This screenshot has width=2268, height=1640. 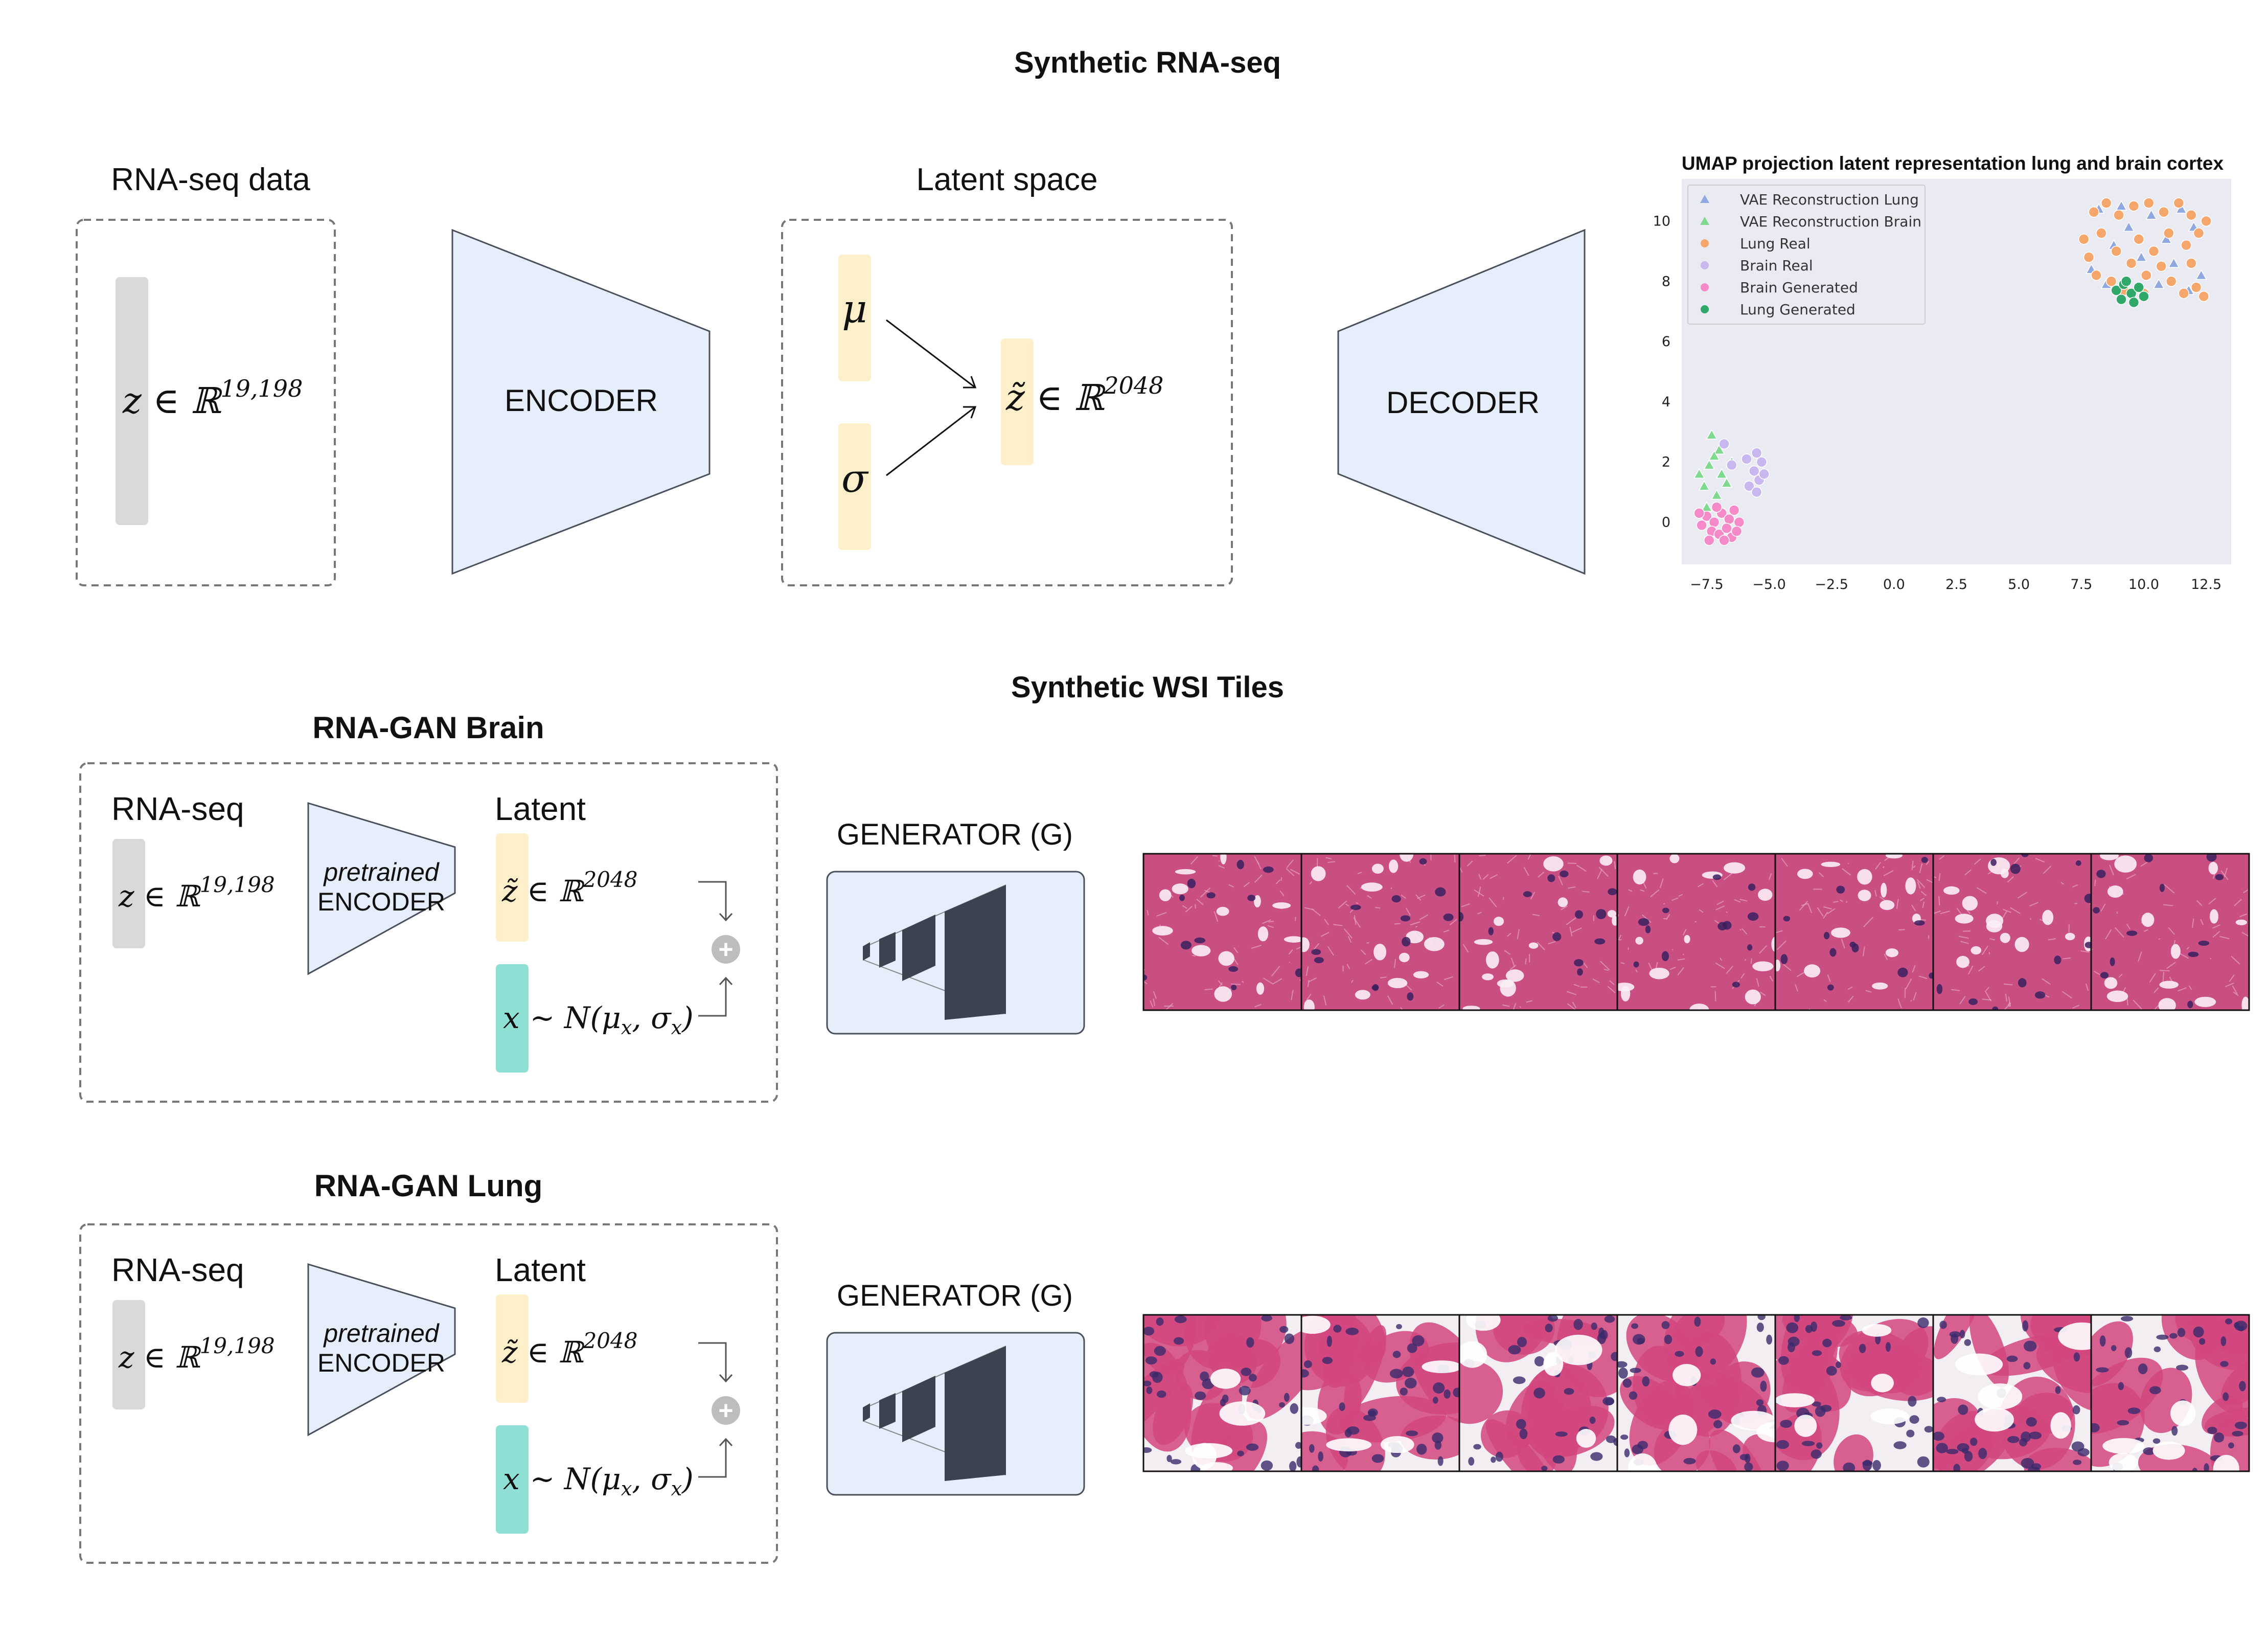 I want to click on gan-brain-latent-bar, so click(x=512, y=887).